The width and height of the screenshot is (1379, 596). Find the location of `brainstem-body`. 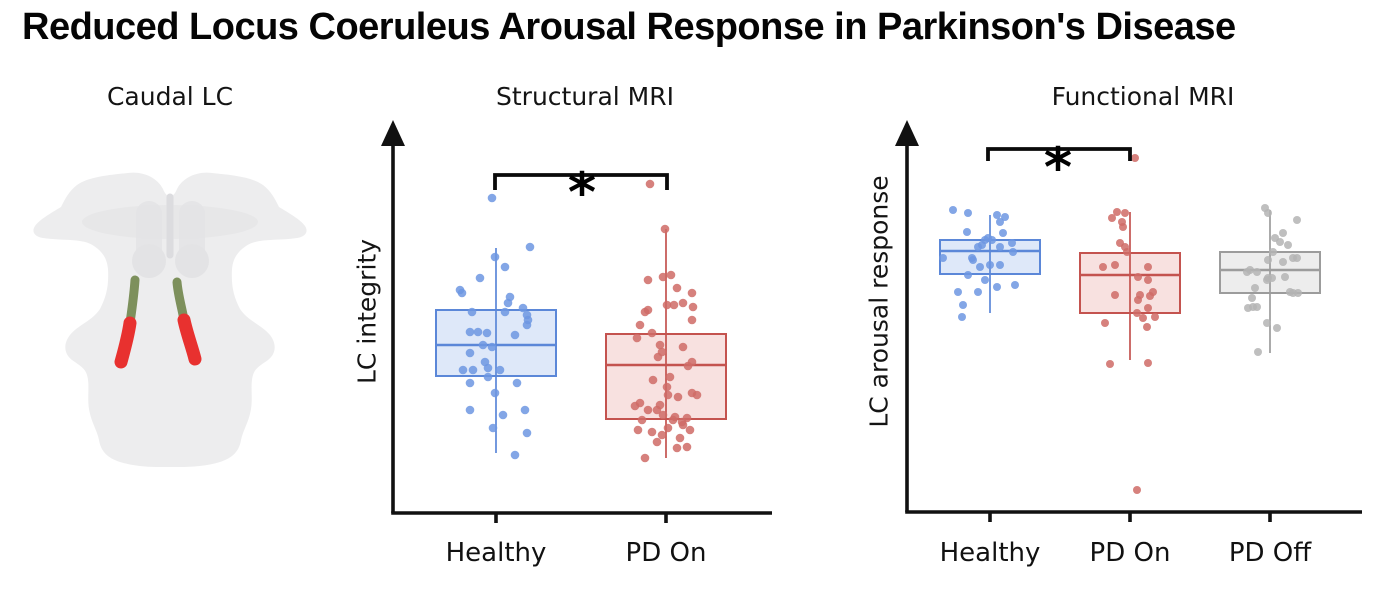

brainstem-body is located at coordinates (170, 319).